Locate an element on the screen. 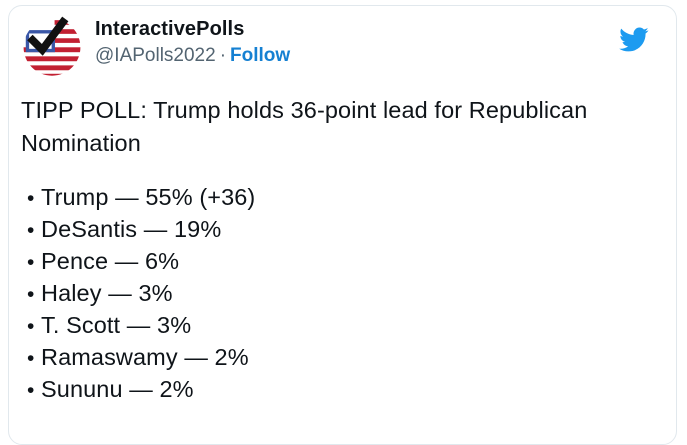 This screenshot has width=687, height=445. poll-result-label: Pence — 6% is located at coordinates (110, 261).